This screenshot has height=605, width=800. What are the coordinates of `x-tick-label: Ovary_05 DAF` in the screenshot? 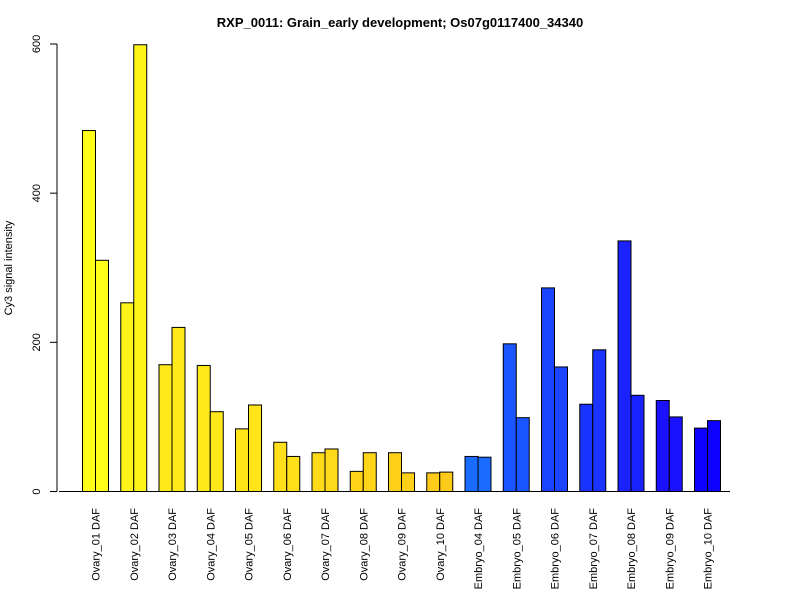 It's located at (250, 544).